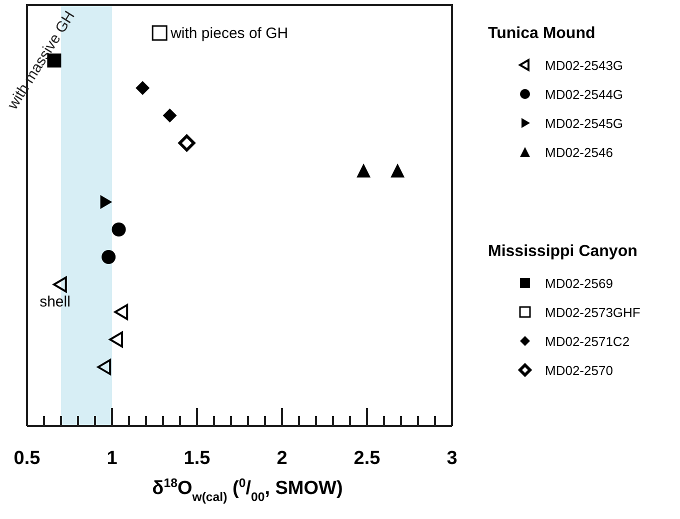 This screenshot has height=519, width=680. I want to click on legend-label: MD02-2570, so click(579, 370).